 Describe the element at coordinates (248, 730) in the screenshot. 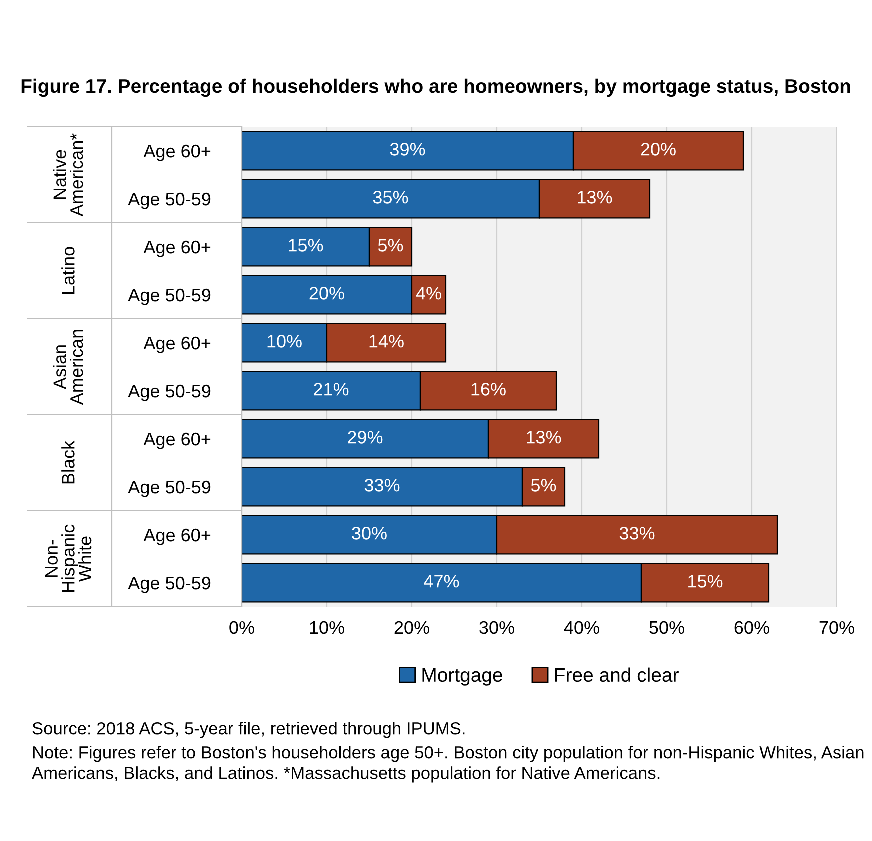

I see `source-note: Source: 2018 ACS, 5-year file, retrieved through IPUMS.` at that location.